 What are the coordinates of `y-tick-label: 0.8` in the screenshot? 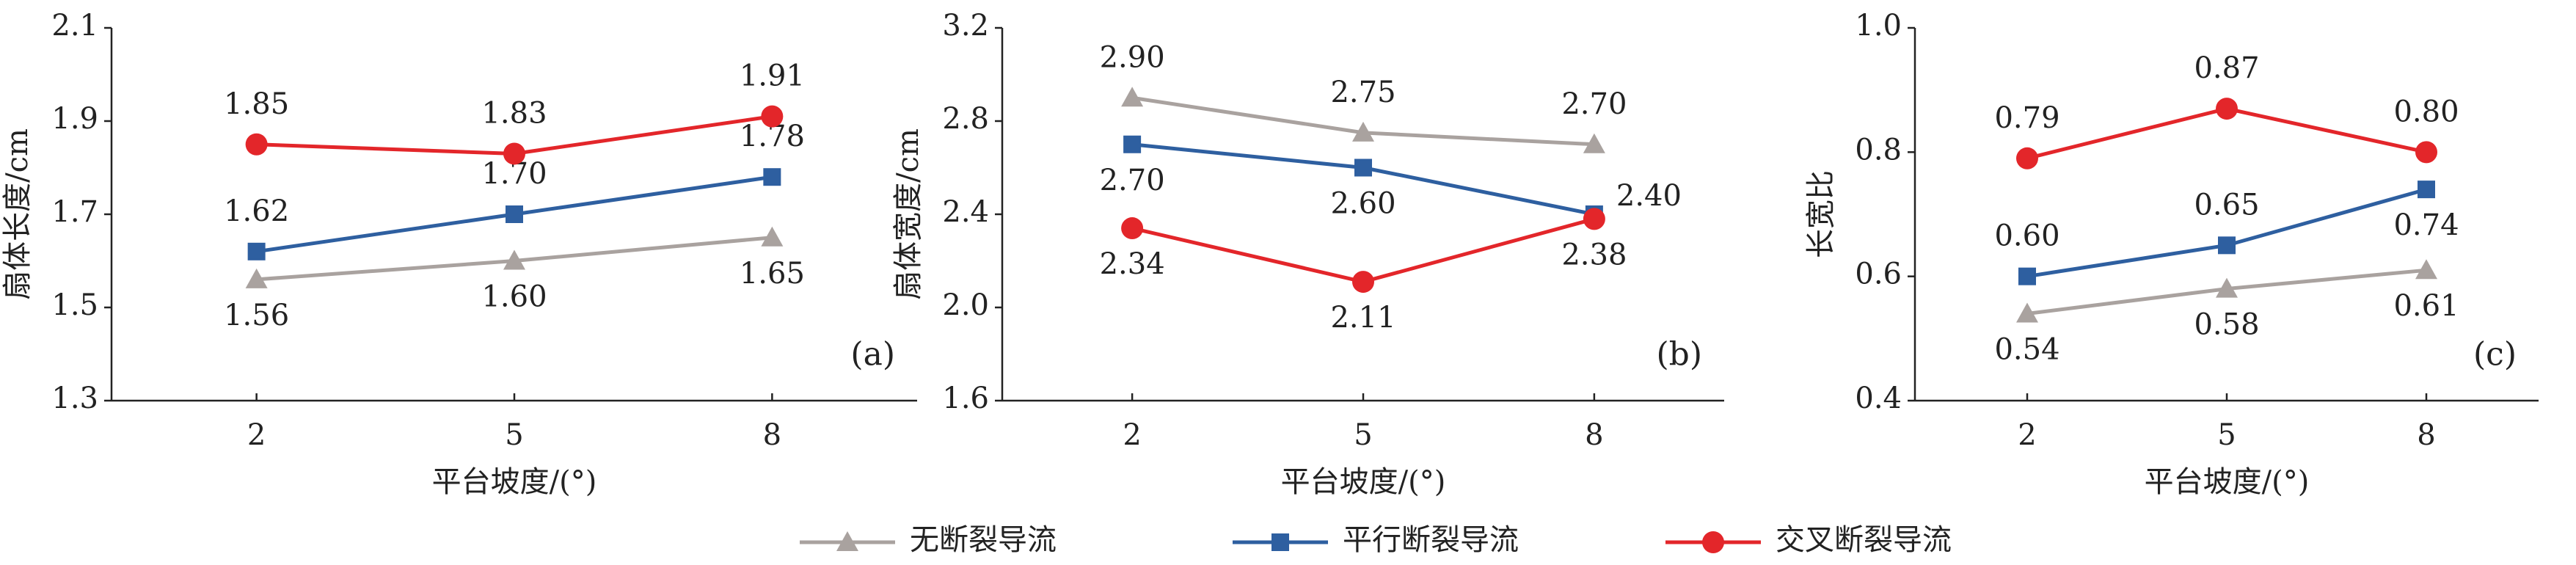 It's located at (1879, 150).